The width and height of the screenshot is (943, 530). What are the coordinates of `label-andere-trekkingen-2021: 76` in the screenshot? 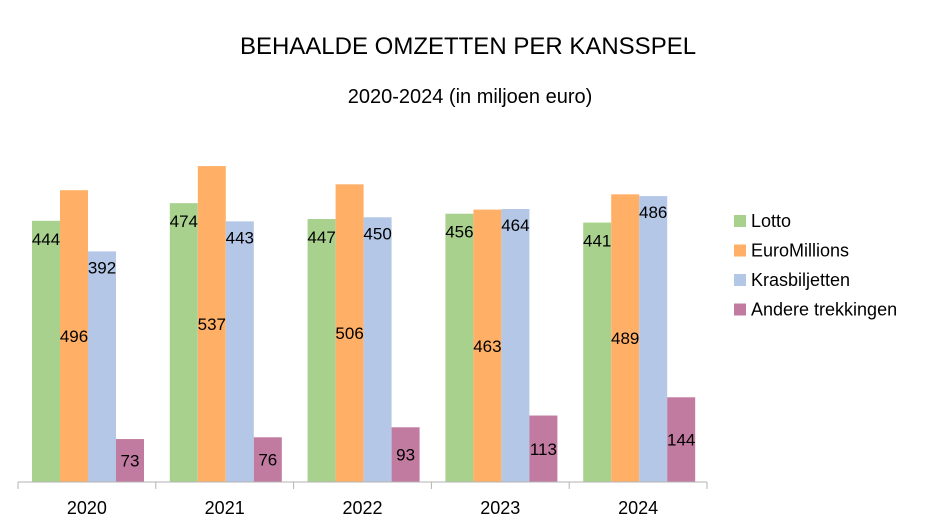 It's located at (267, 460).